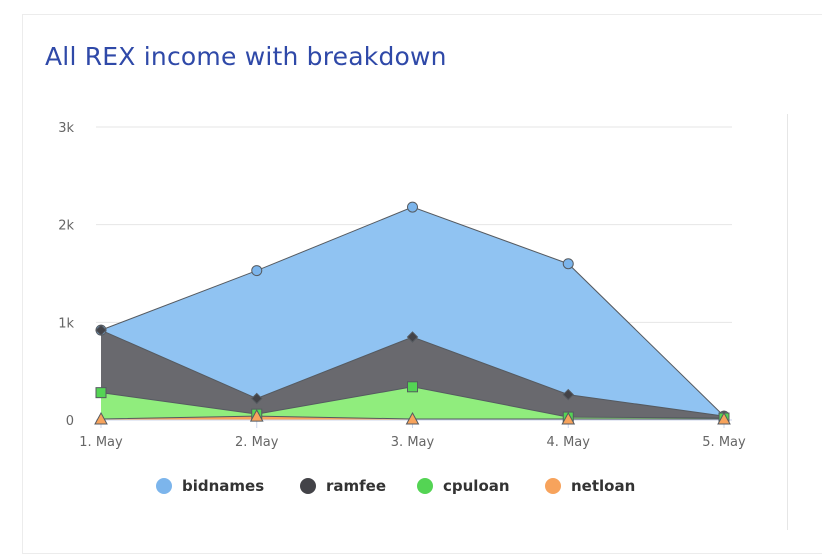 This screenshot has height=554, width=822. Describe the element at coordinates (412, 403) in the screenshot. I see `area-cpuloan` at that location.